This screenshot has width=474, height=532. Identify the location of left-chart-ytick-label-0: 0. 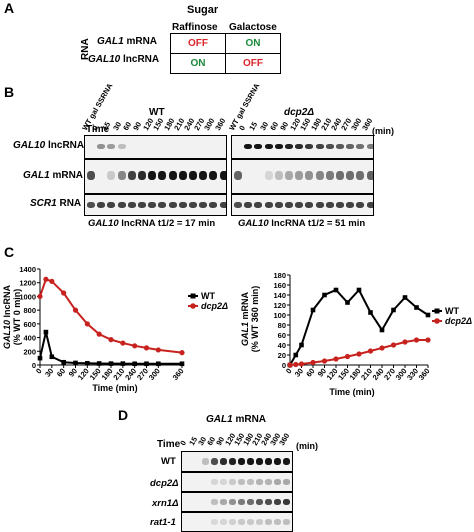
(34, 365).